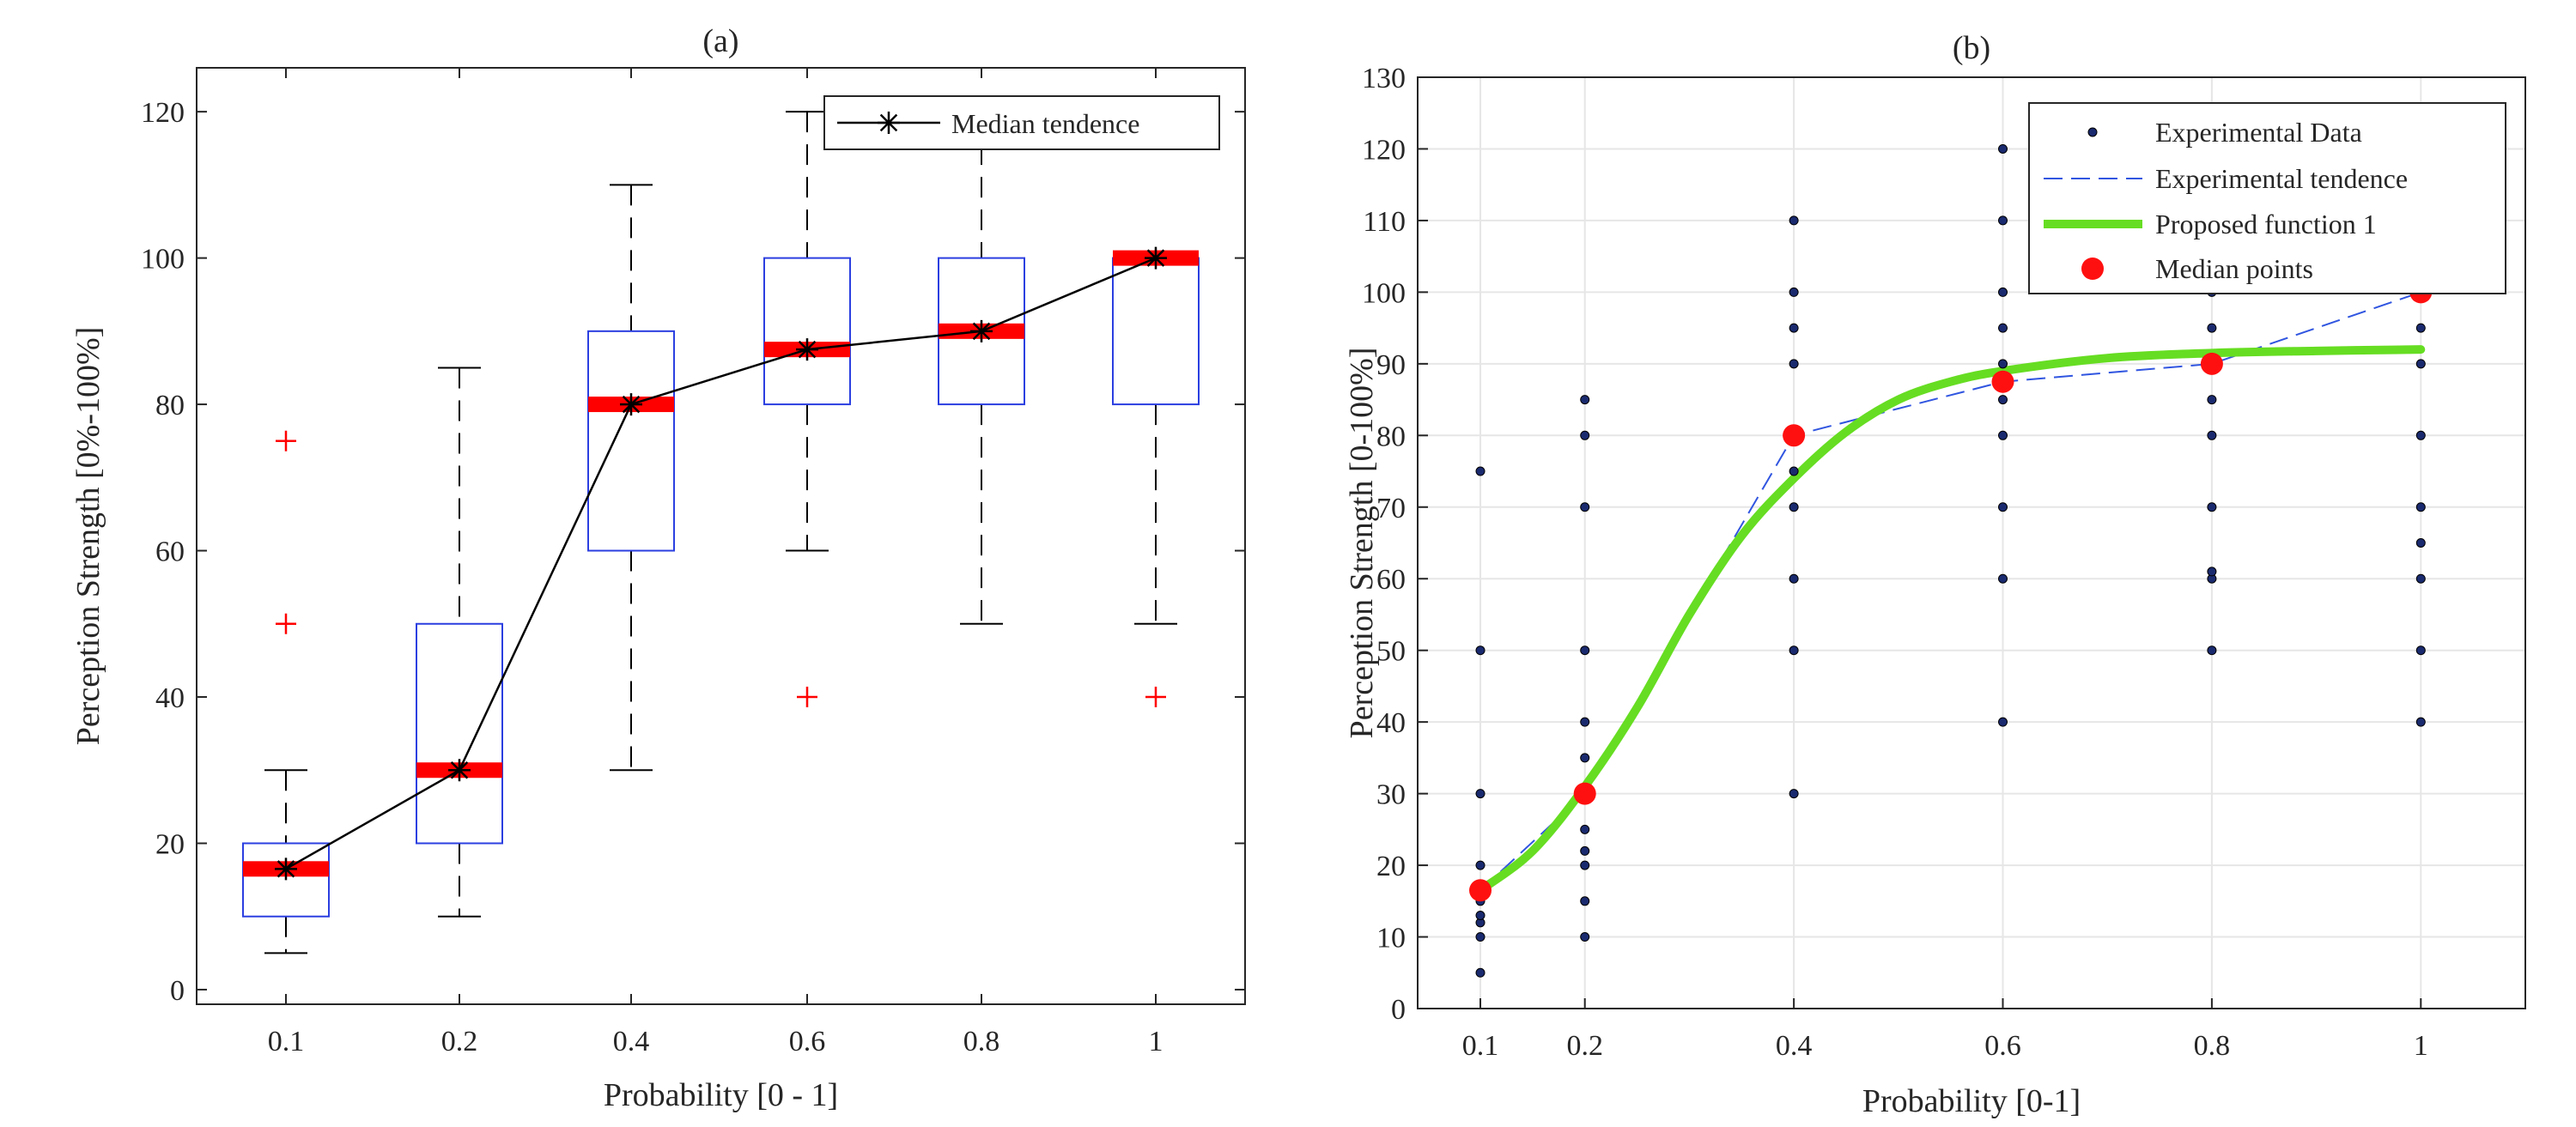  Describe the element at coordinates (889, 123) in the screenshot. I see `legend-swatch-marker` at that location.